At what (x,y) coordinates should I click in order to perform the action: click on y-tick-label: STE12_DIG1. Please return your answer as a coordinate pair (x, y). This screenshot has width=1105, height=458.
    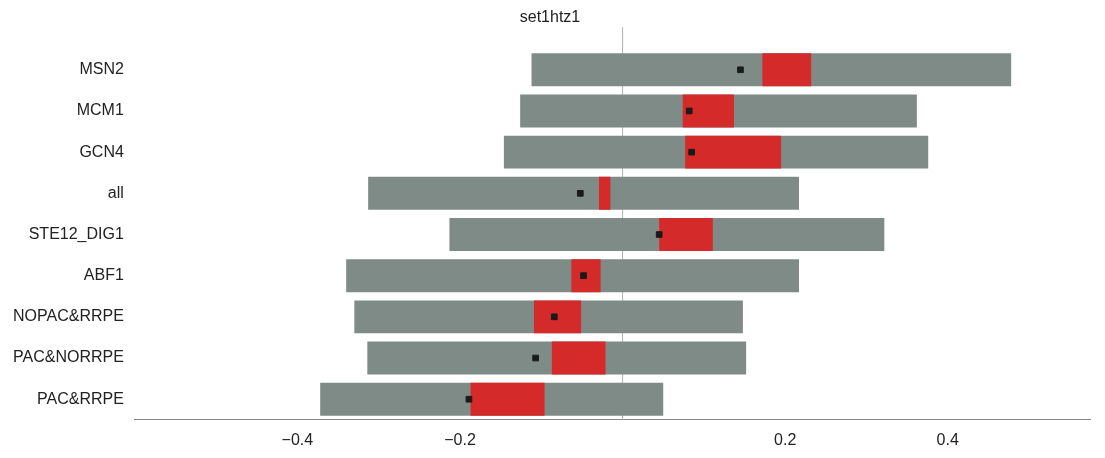
    Looking at the image, I should click on (76, 233).